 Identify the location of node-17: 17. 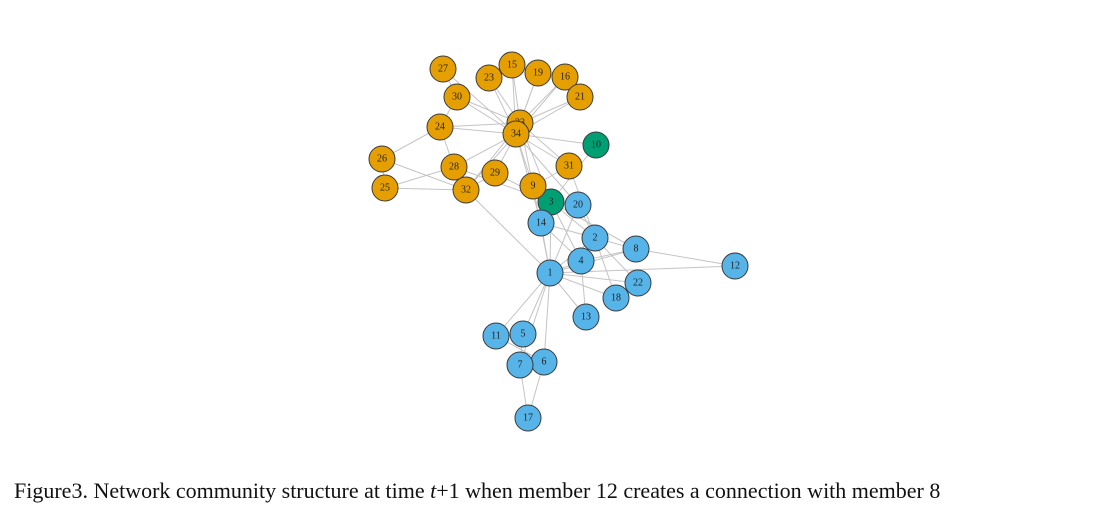
(528, 418).